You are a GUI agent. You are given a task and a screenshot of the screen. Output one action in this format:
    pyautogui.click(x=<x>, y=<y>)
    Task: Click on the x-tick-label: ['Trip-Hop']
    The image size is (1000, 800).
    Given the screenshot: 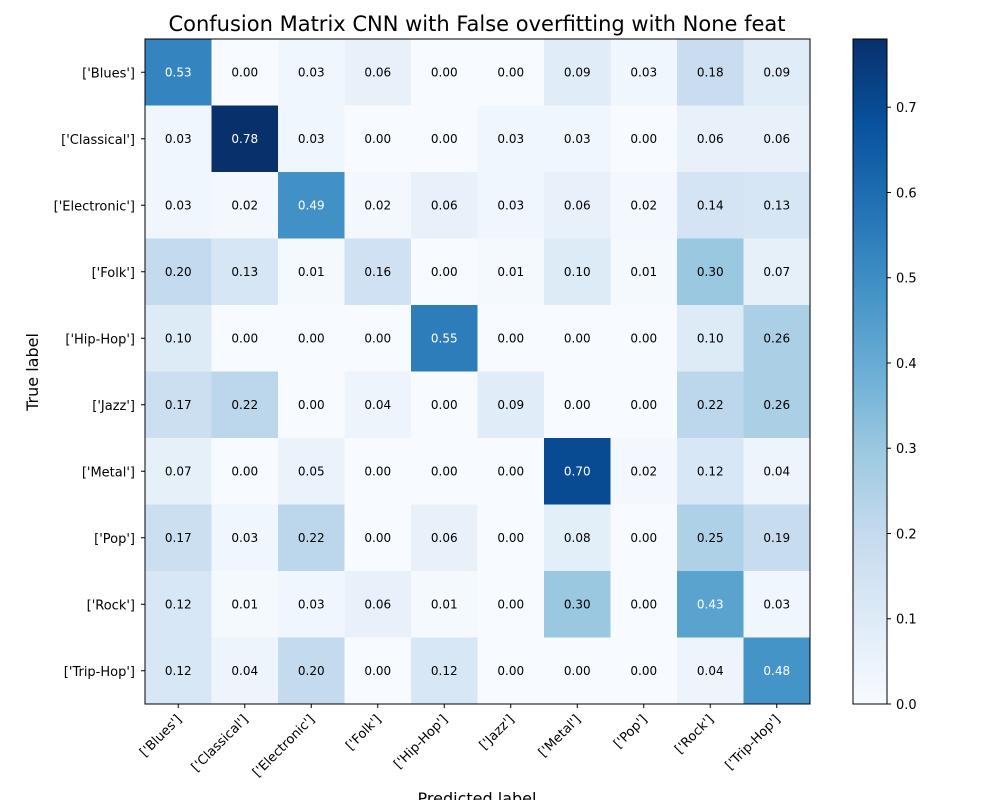 What is the action you would take?
    pyautogui.click(x=753, y=742)
    